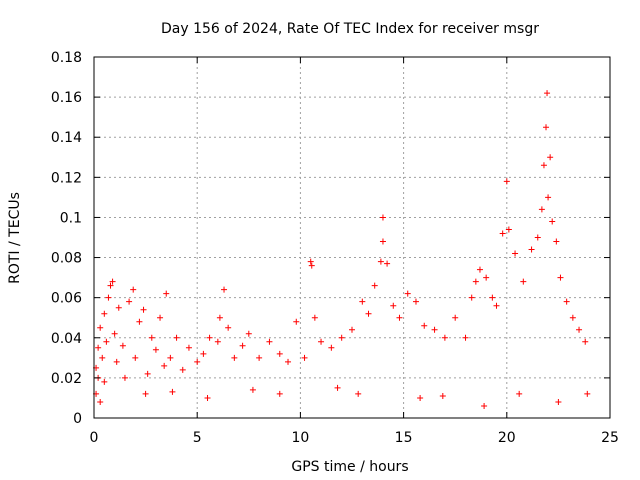  What do you see at coordinates (94, 438) in the screenshot?
I see `x-tick-label: 0` at bounding box center [94, 438].